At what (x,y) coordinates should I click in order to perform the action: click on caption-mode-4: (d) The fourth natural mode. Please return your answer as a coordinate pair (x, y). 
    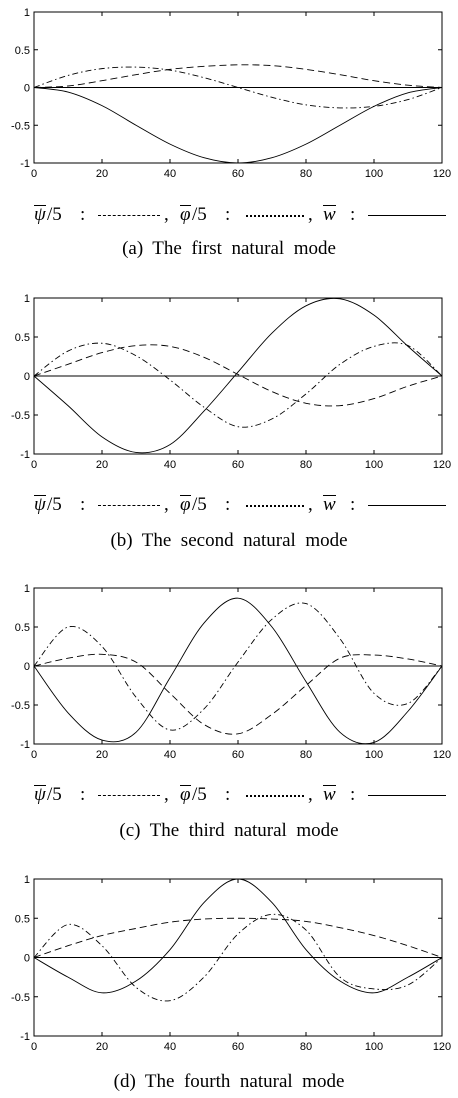
    Looking at the image, I should click on (229, 1081).